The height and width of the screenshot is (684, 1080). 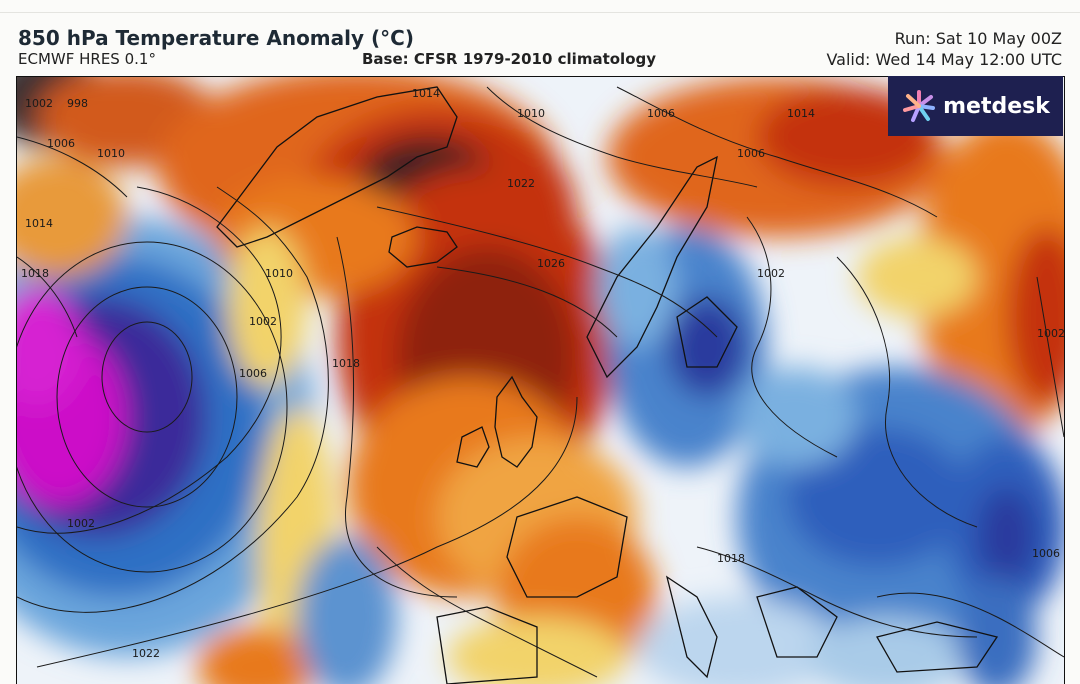 What do you see at coordinates (87, 59) in the screenshot?
I see `model-label: ECMWF HRES 0.1°` at bounding box center [87, 59].